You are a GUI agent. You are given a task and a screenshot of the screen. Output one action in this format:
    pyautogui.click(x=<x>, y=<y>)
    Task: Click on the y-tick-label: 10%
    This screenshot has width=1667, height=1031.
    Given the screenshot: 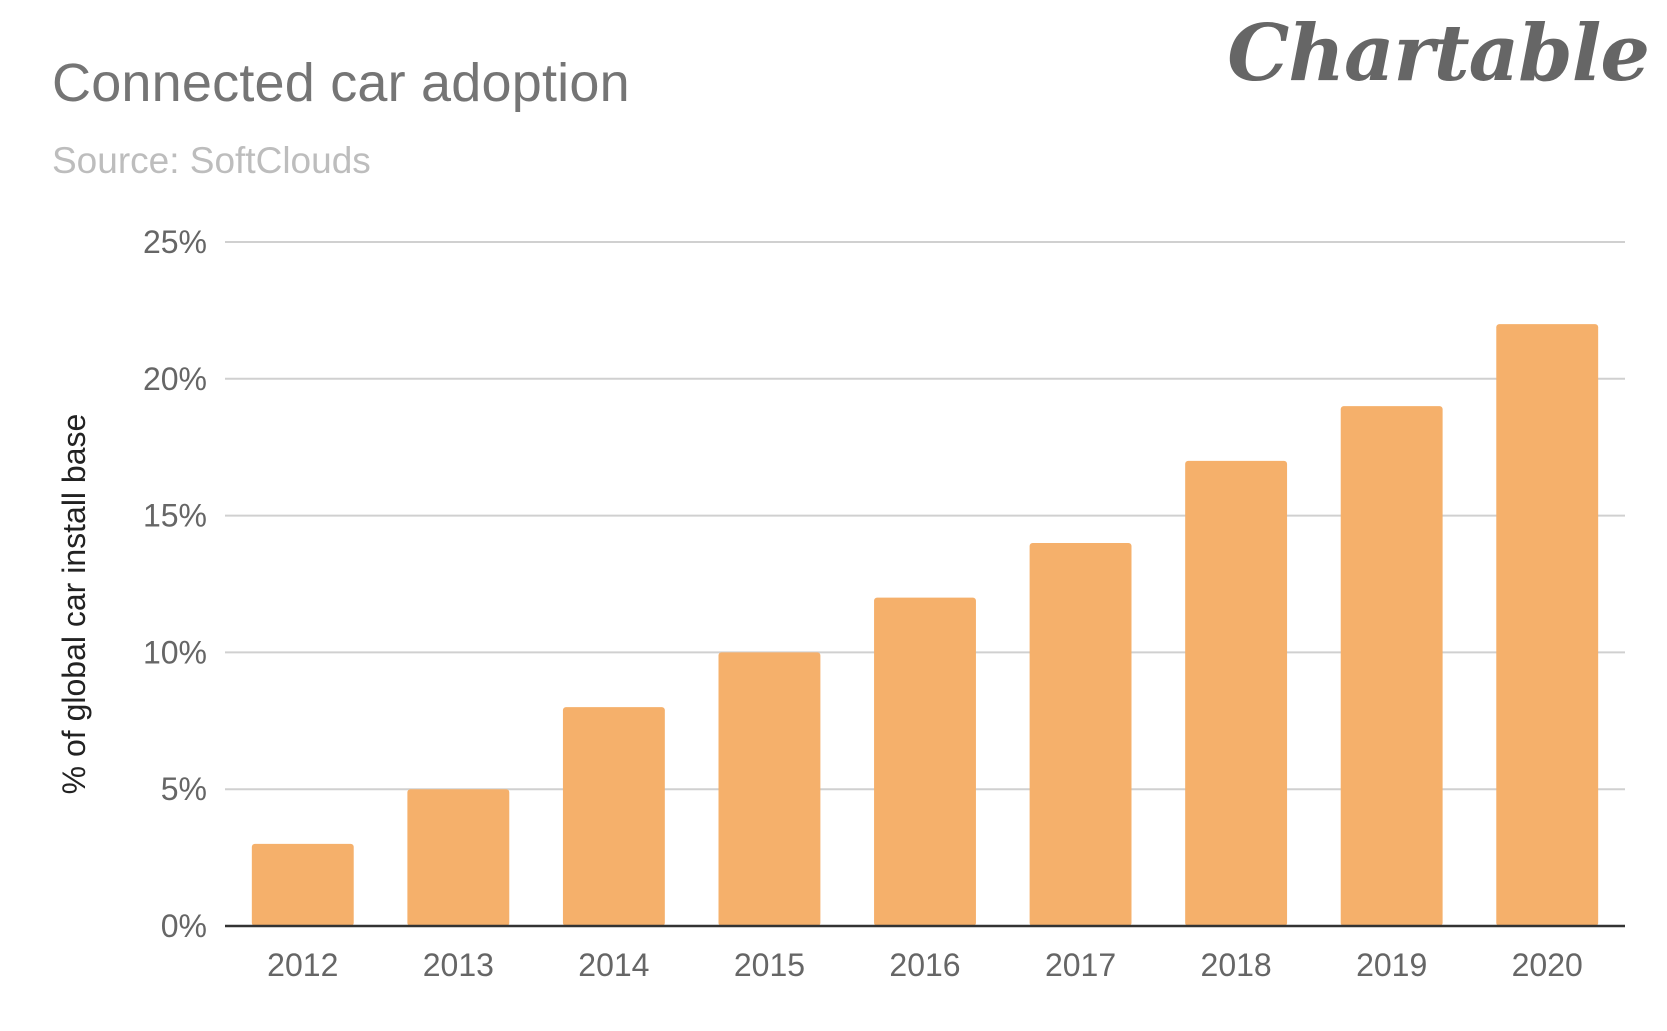 What is the action you would take?
    pyautogui.click(x=175, y=652)
    